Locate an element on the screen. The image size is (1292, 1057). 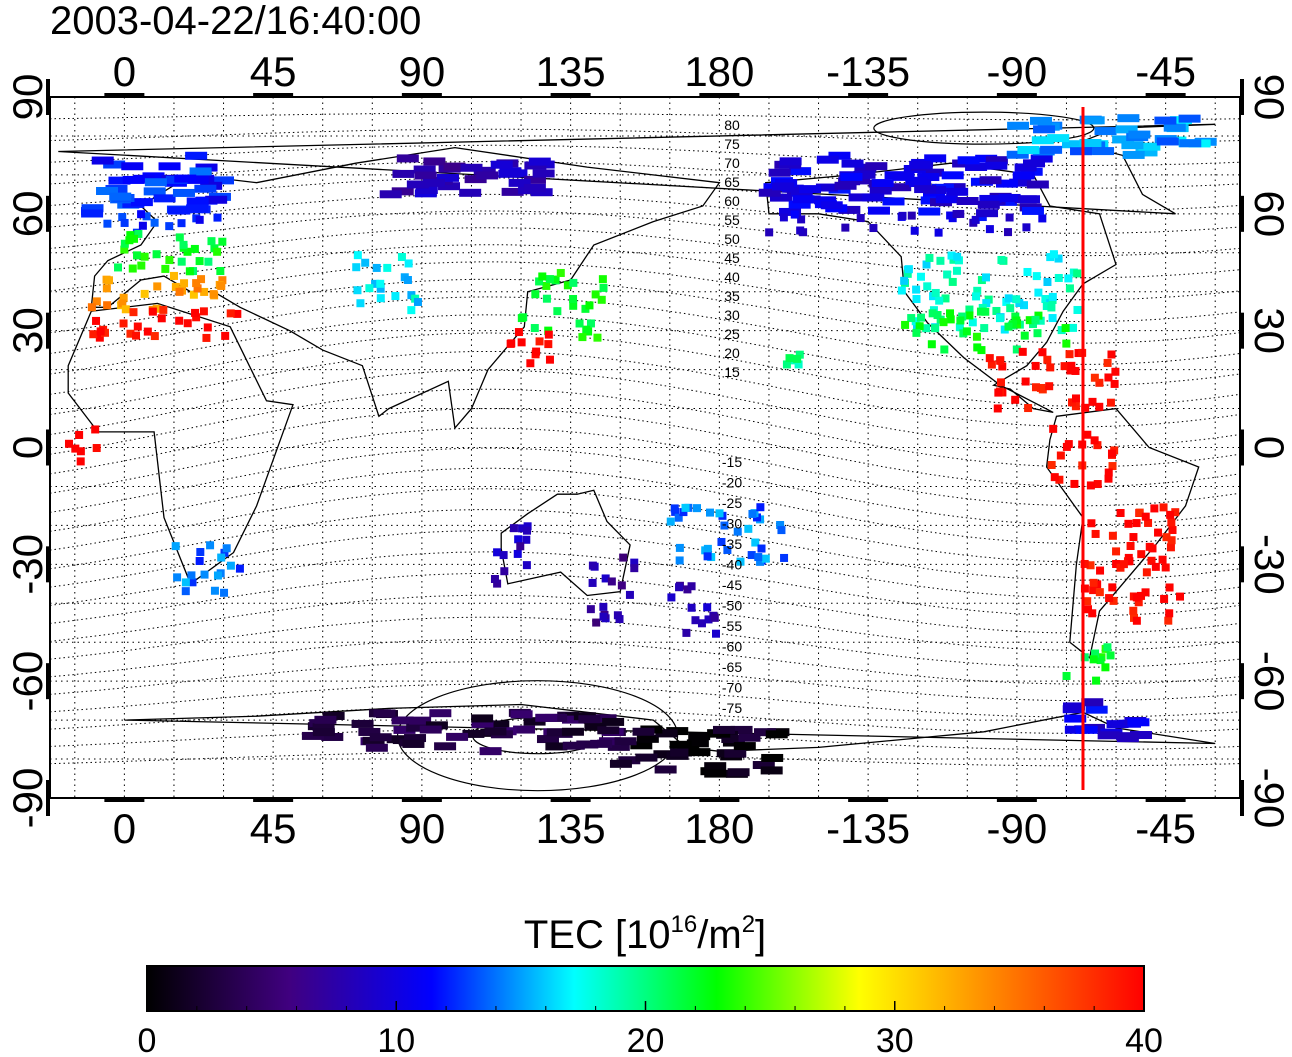
colorbar: TEC [1016/m2] 0 10 20 30 40 is located at coordinates (650, 984).